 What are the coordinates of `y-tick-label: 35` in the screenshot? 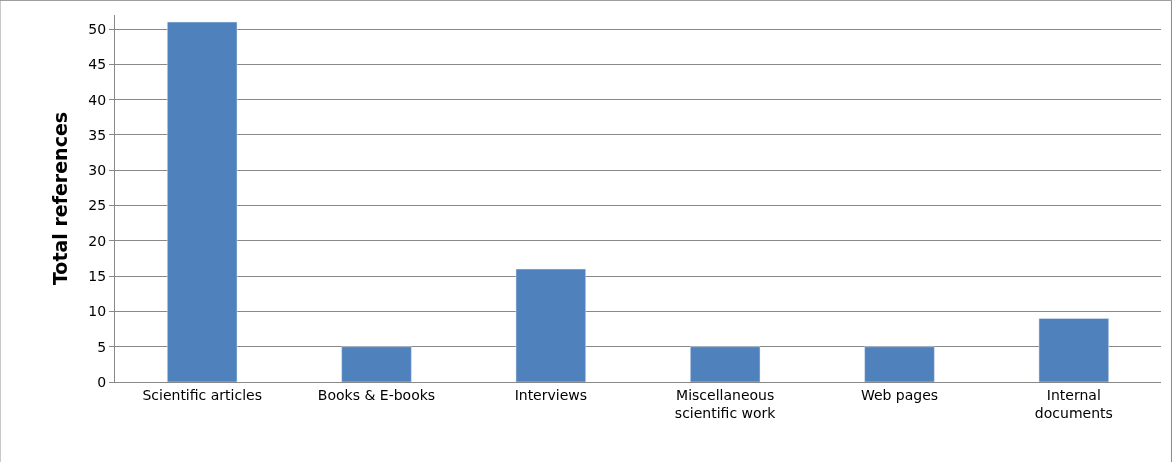 It's located at (97, 134).